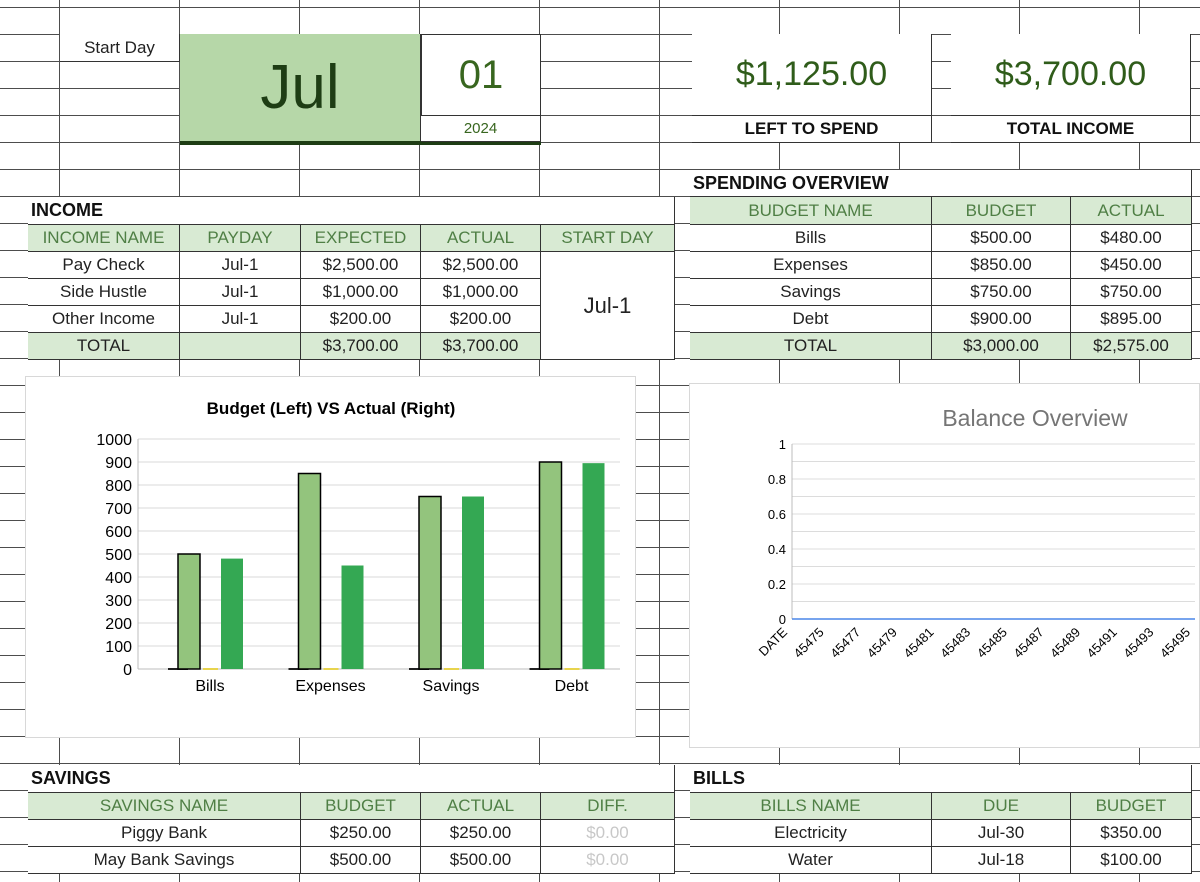 This screenshot has height=882, width=1200. I want to click on spending-row-budget: $850.00, so click(1001, 265).